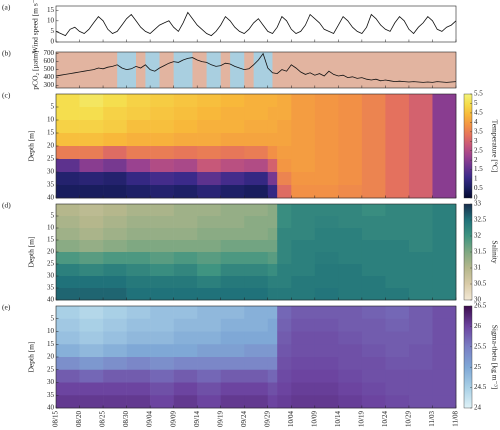 Image resolution: width=500 pixels, height=430 pixels. What do you see at coordinates (494, 146) in the screenshot?
I see `colorbar-label: Temperature [°C]` at bounding box center [494, 146].